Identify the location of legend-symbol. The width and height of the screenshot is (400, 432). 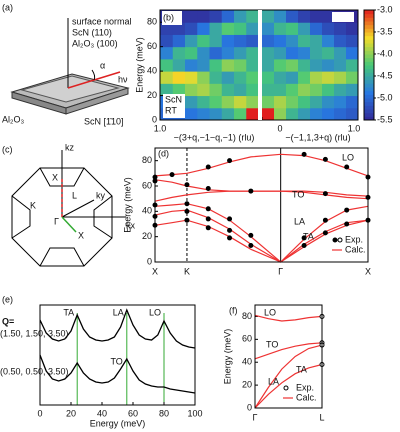
(286, 388).